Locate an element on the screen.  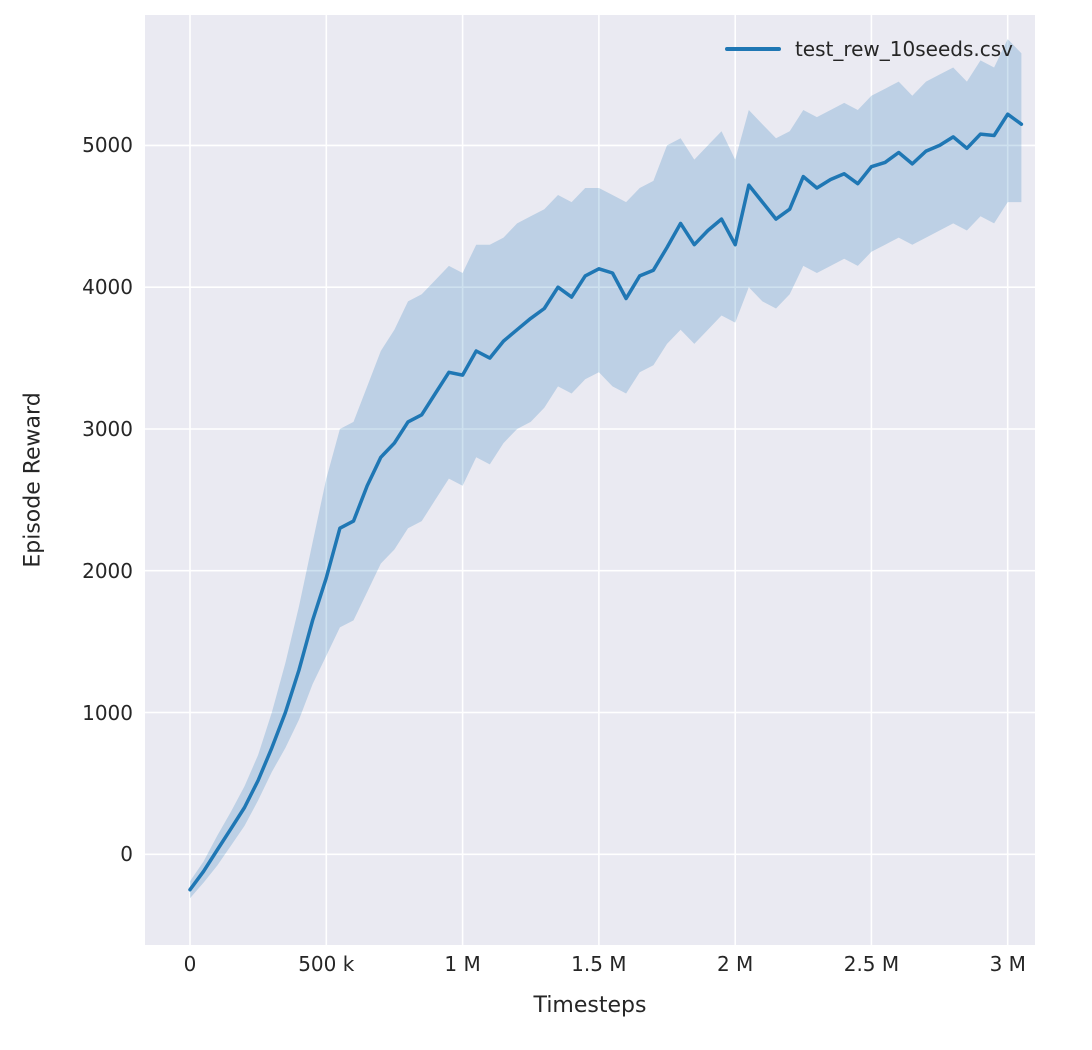
y-tick-label: 4000 is located at coordinates (107, 287).